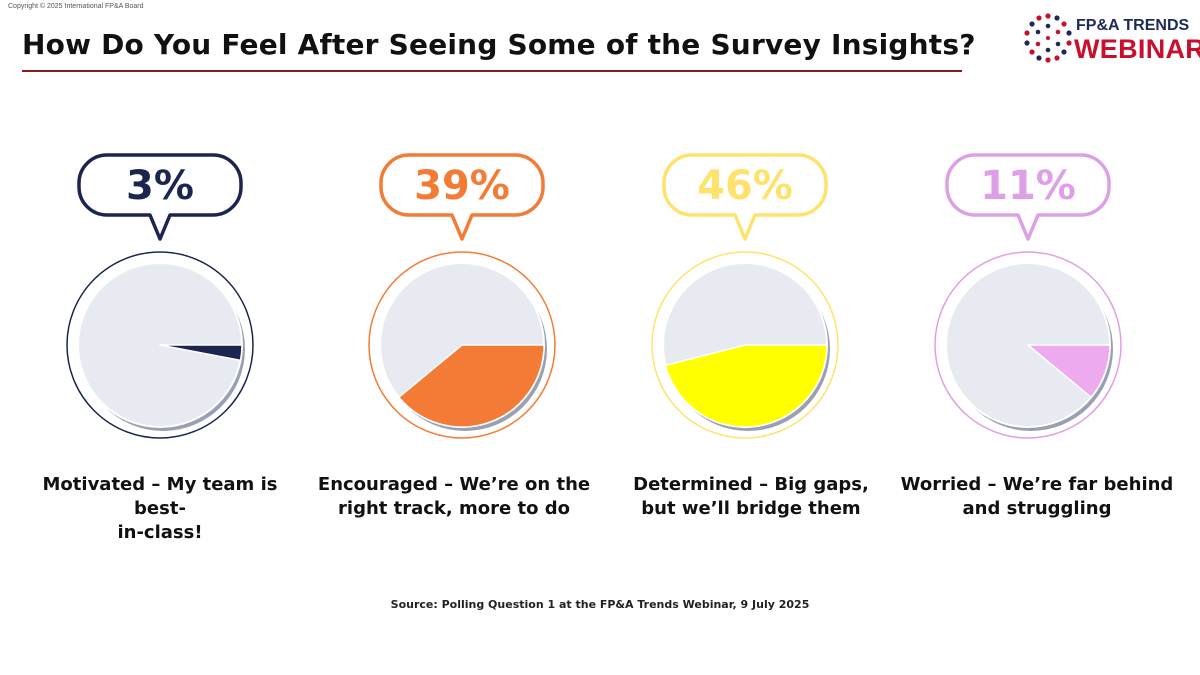 This screenshot has height=675, width=1200. I want to click on pie-slice-worried, so click(1069, 371).